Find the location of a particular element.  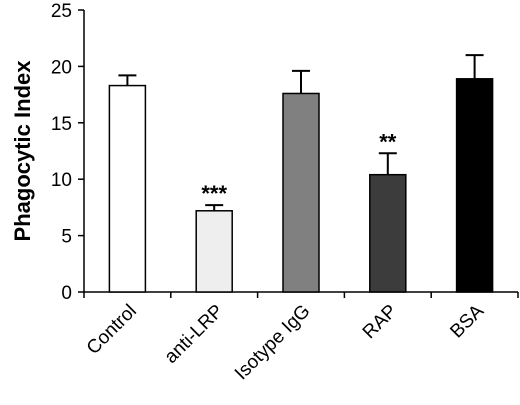

x-category-label: anti-LRP is located at coordinates (194, 334).